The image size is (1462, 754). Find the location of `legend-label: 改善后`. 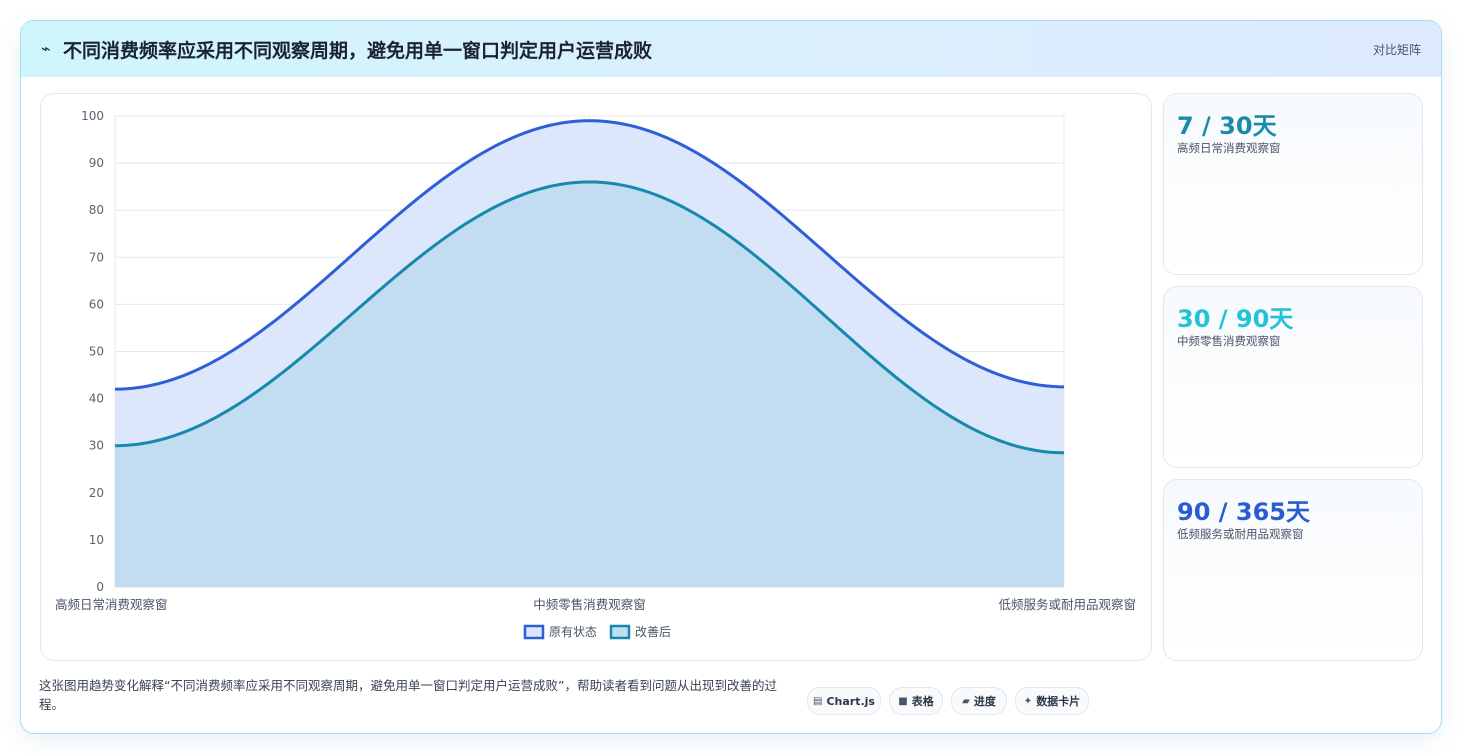

legend-label: 改善后 is located at coordinates (653, 631).